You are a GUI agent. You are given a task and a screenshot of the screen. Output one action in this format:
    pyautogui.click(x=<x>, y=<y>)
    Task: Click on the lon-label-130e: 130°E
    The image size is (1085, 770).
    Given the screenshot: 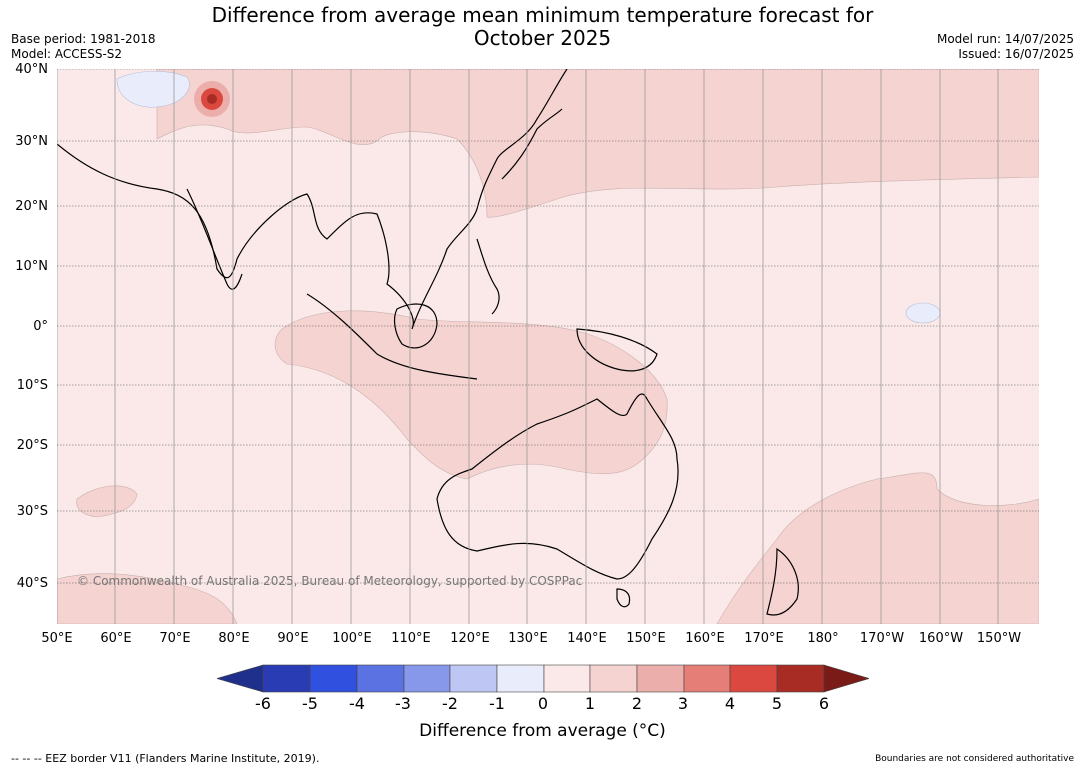 What is the action you would take?
    pyautogui.click(x=528, y=638)
    